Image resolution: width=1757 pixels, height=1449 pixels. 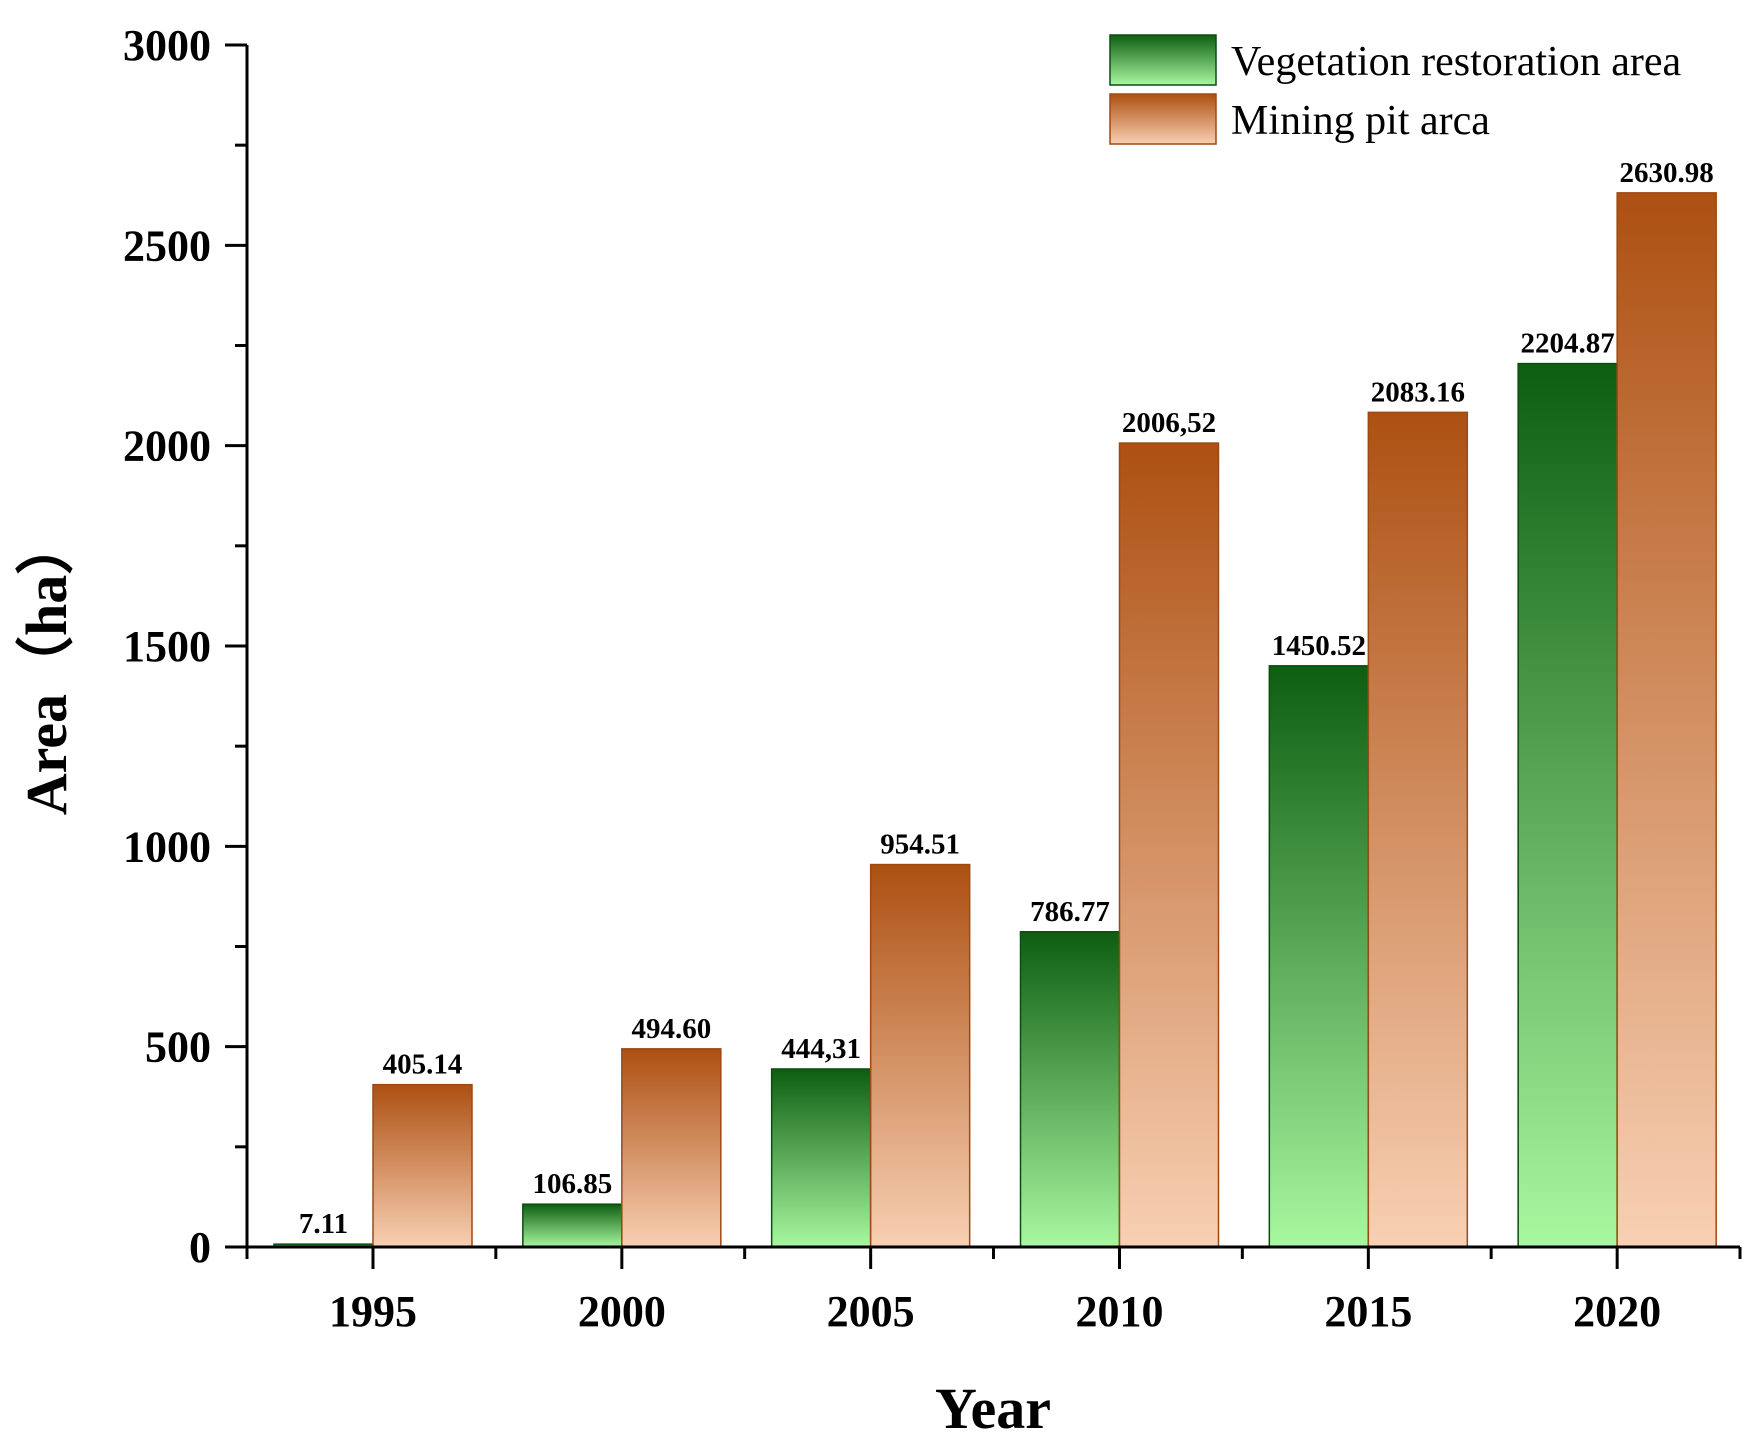 I want to click on data-label-mining-pit: 954.51, so click(x=920, y=845).